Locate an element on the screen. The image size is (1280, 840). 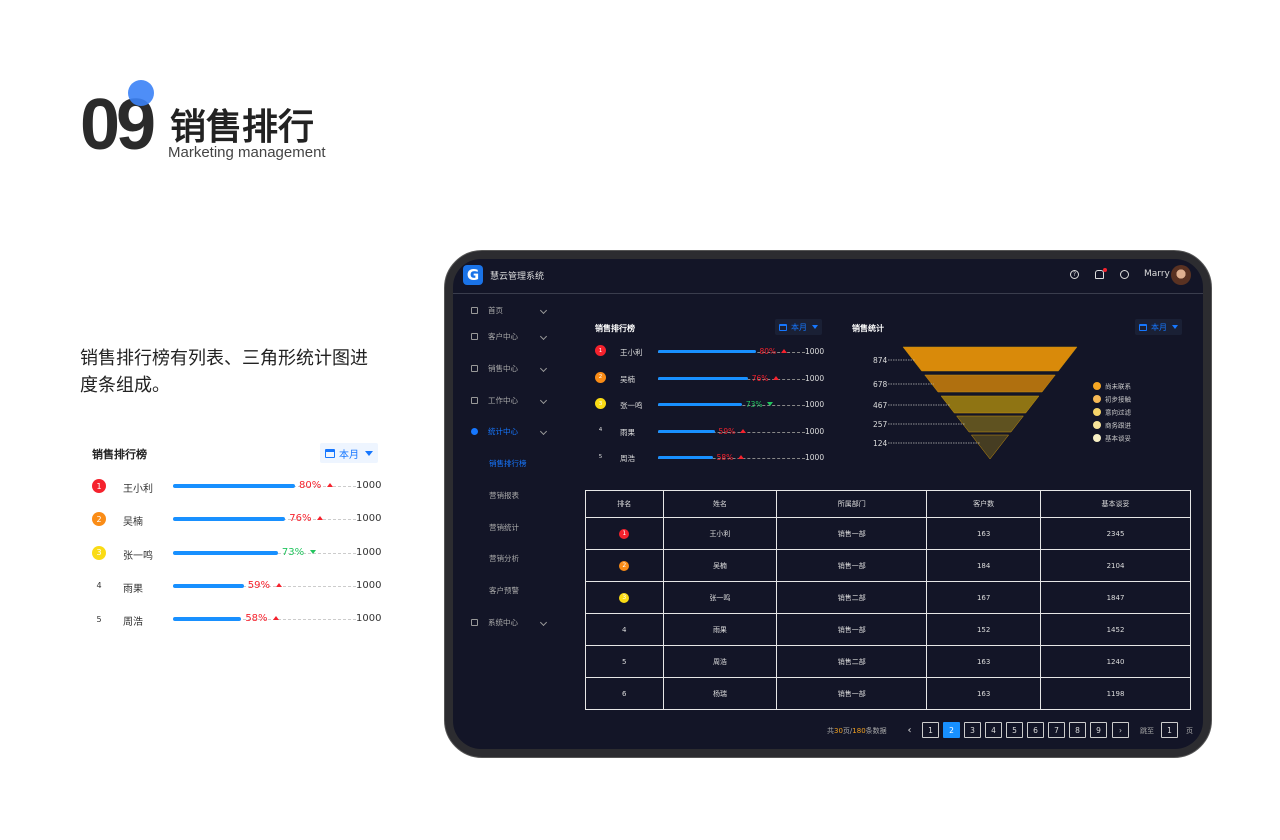
progress-bar is located at coordinates (234, 486).